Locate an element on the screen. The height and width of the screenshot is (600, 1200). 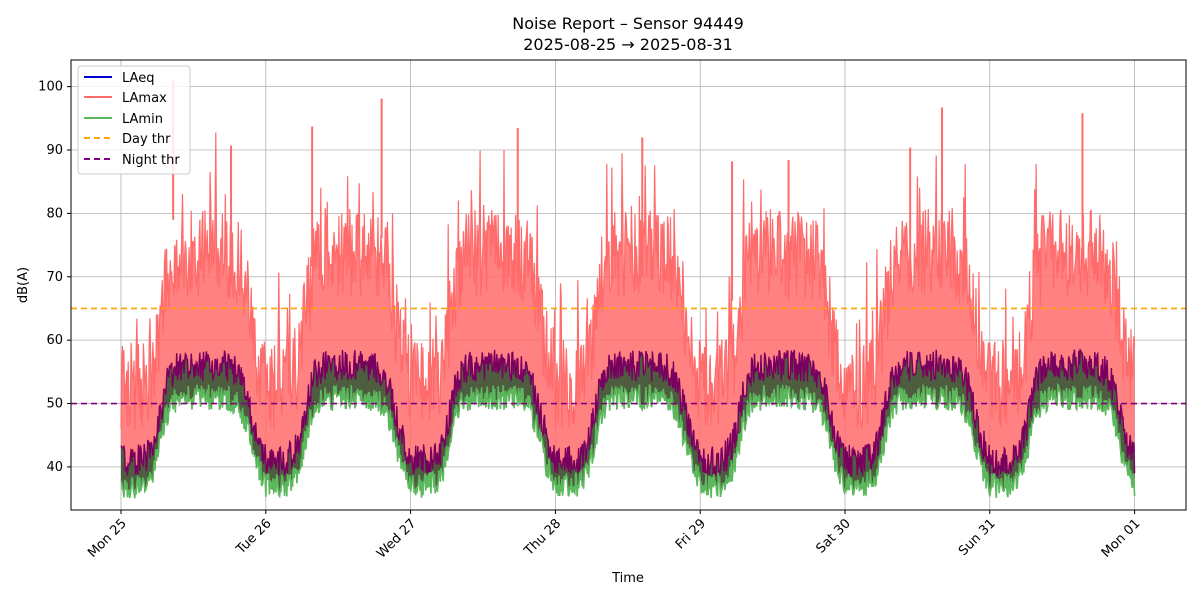
x-tick-label: Fri 29 is located at coordinates (691, 534).